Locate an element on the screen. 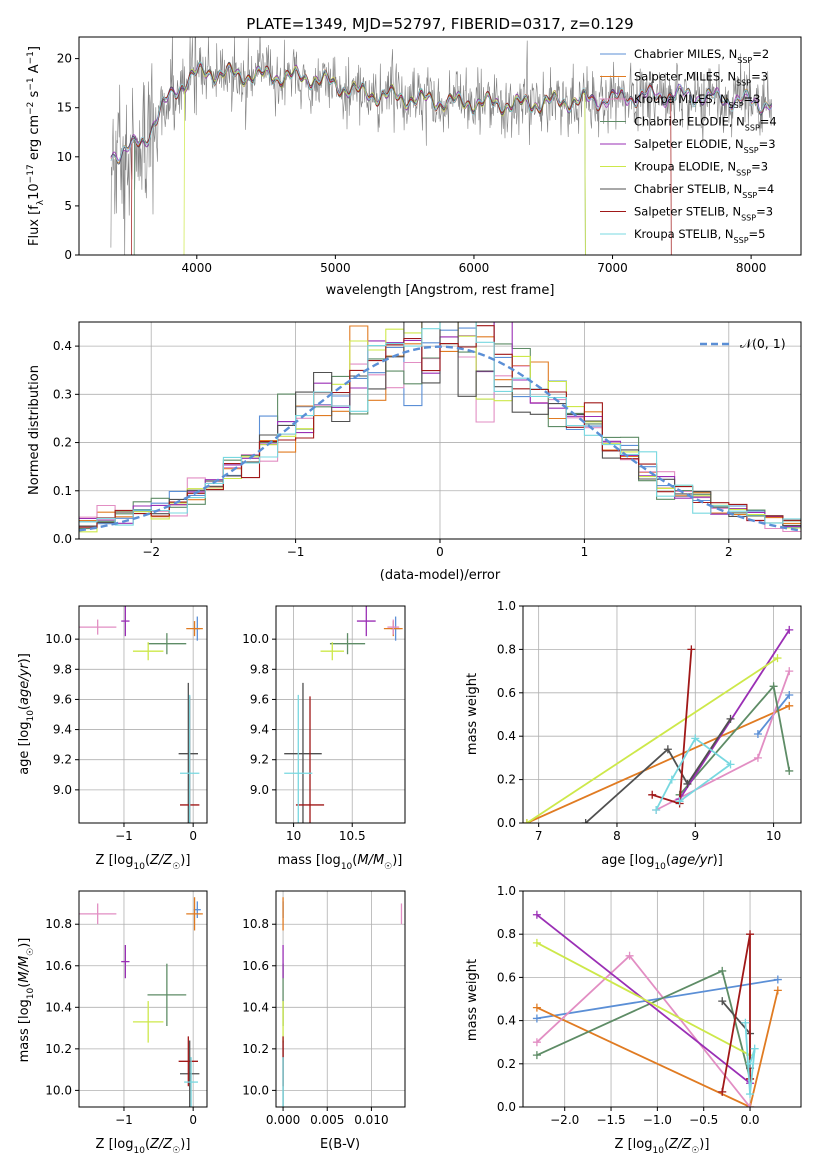  y-tick-label: 0.2 is located at coordinates (506, 780).